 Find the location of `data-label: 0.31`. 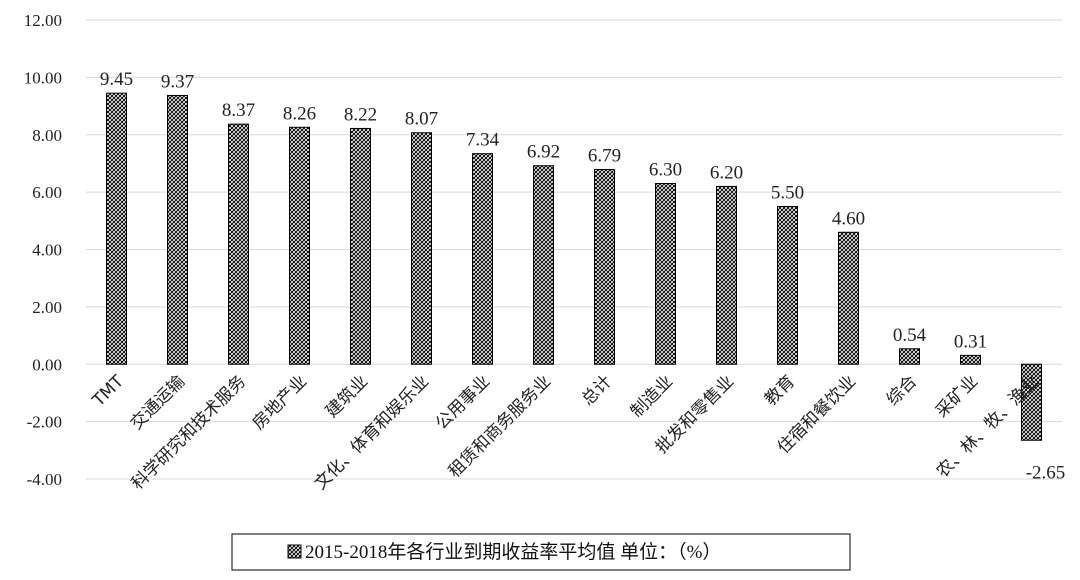

data-label: 0.31 is located at coordinates (970, 341).